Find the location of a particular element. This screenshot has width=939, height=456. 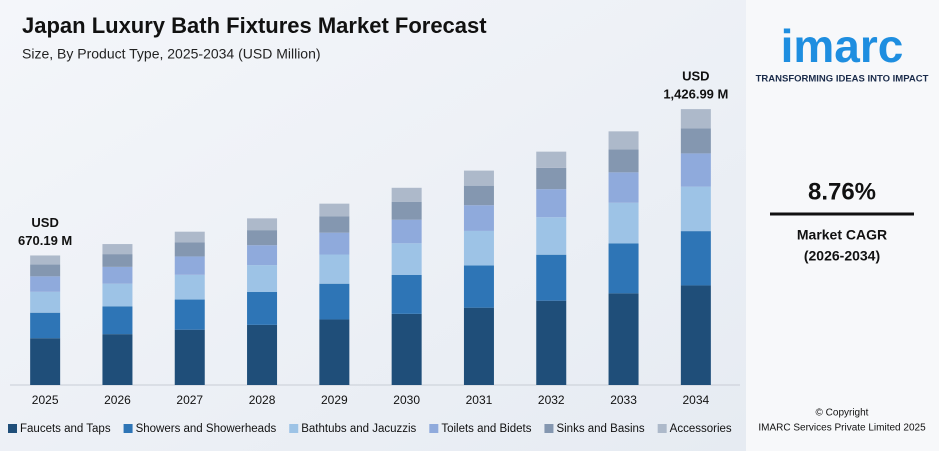

x-tick-label: 2034 is located at coordinates (695, 400).